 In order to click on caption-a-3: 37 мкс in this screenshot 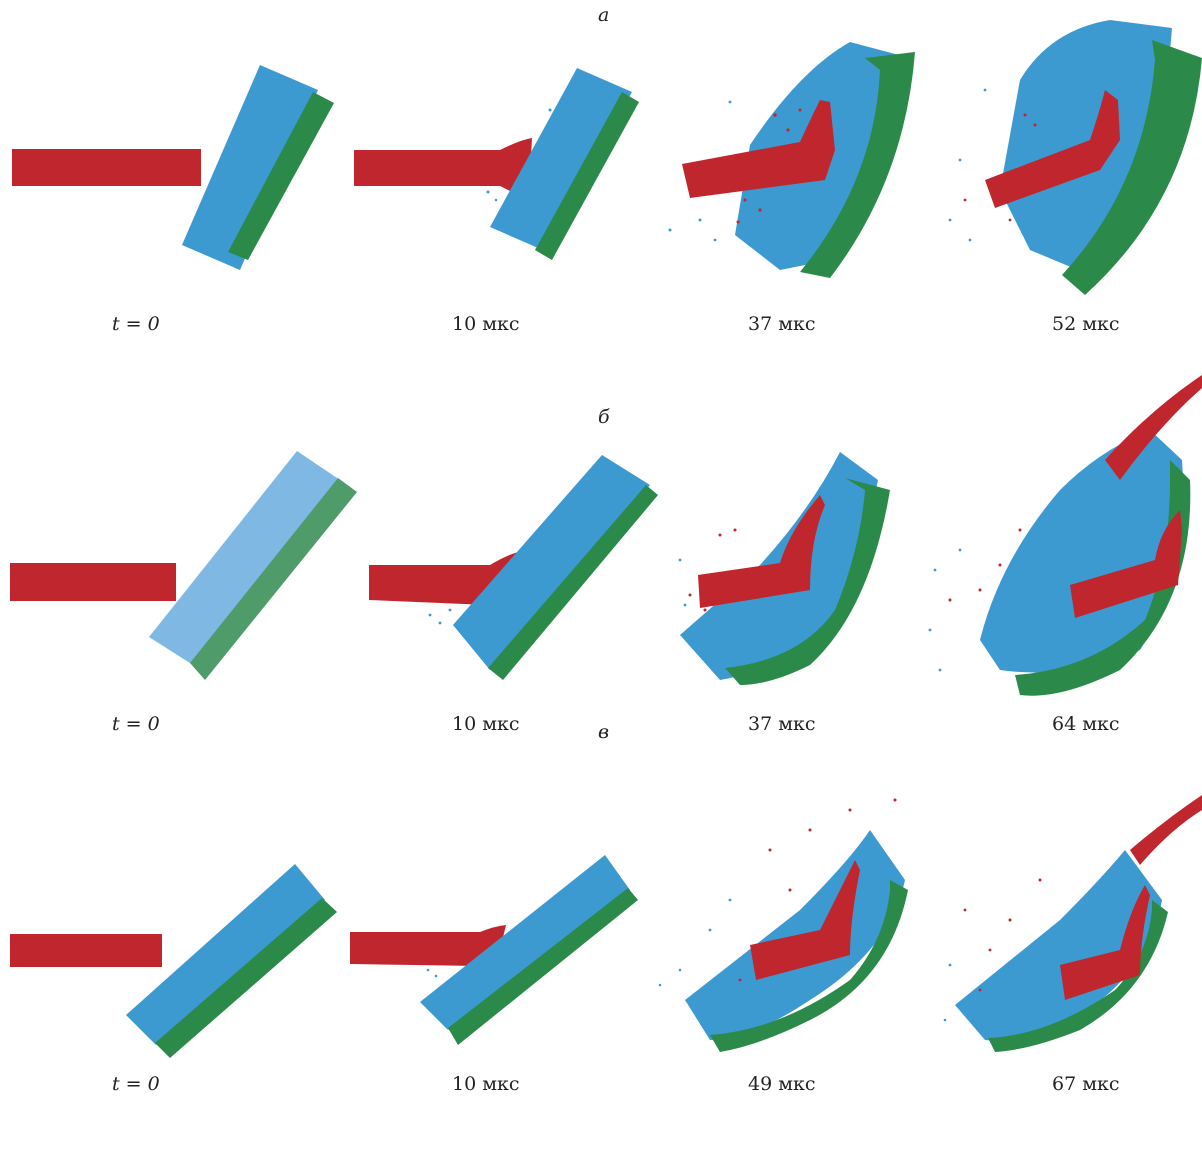, I will do `click(782, 324)`.